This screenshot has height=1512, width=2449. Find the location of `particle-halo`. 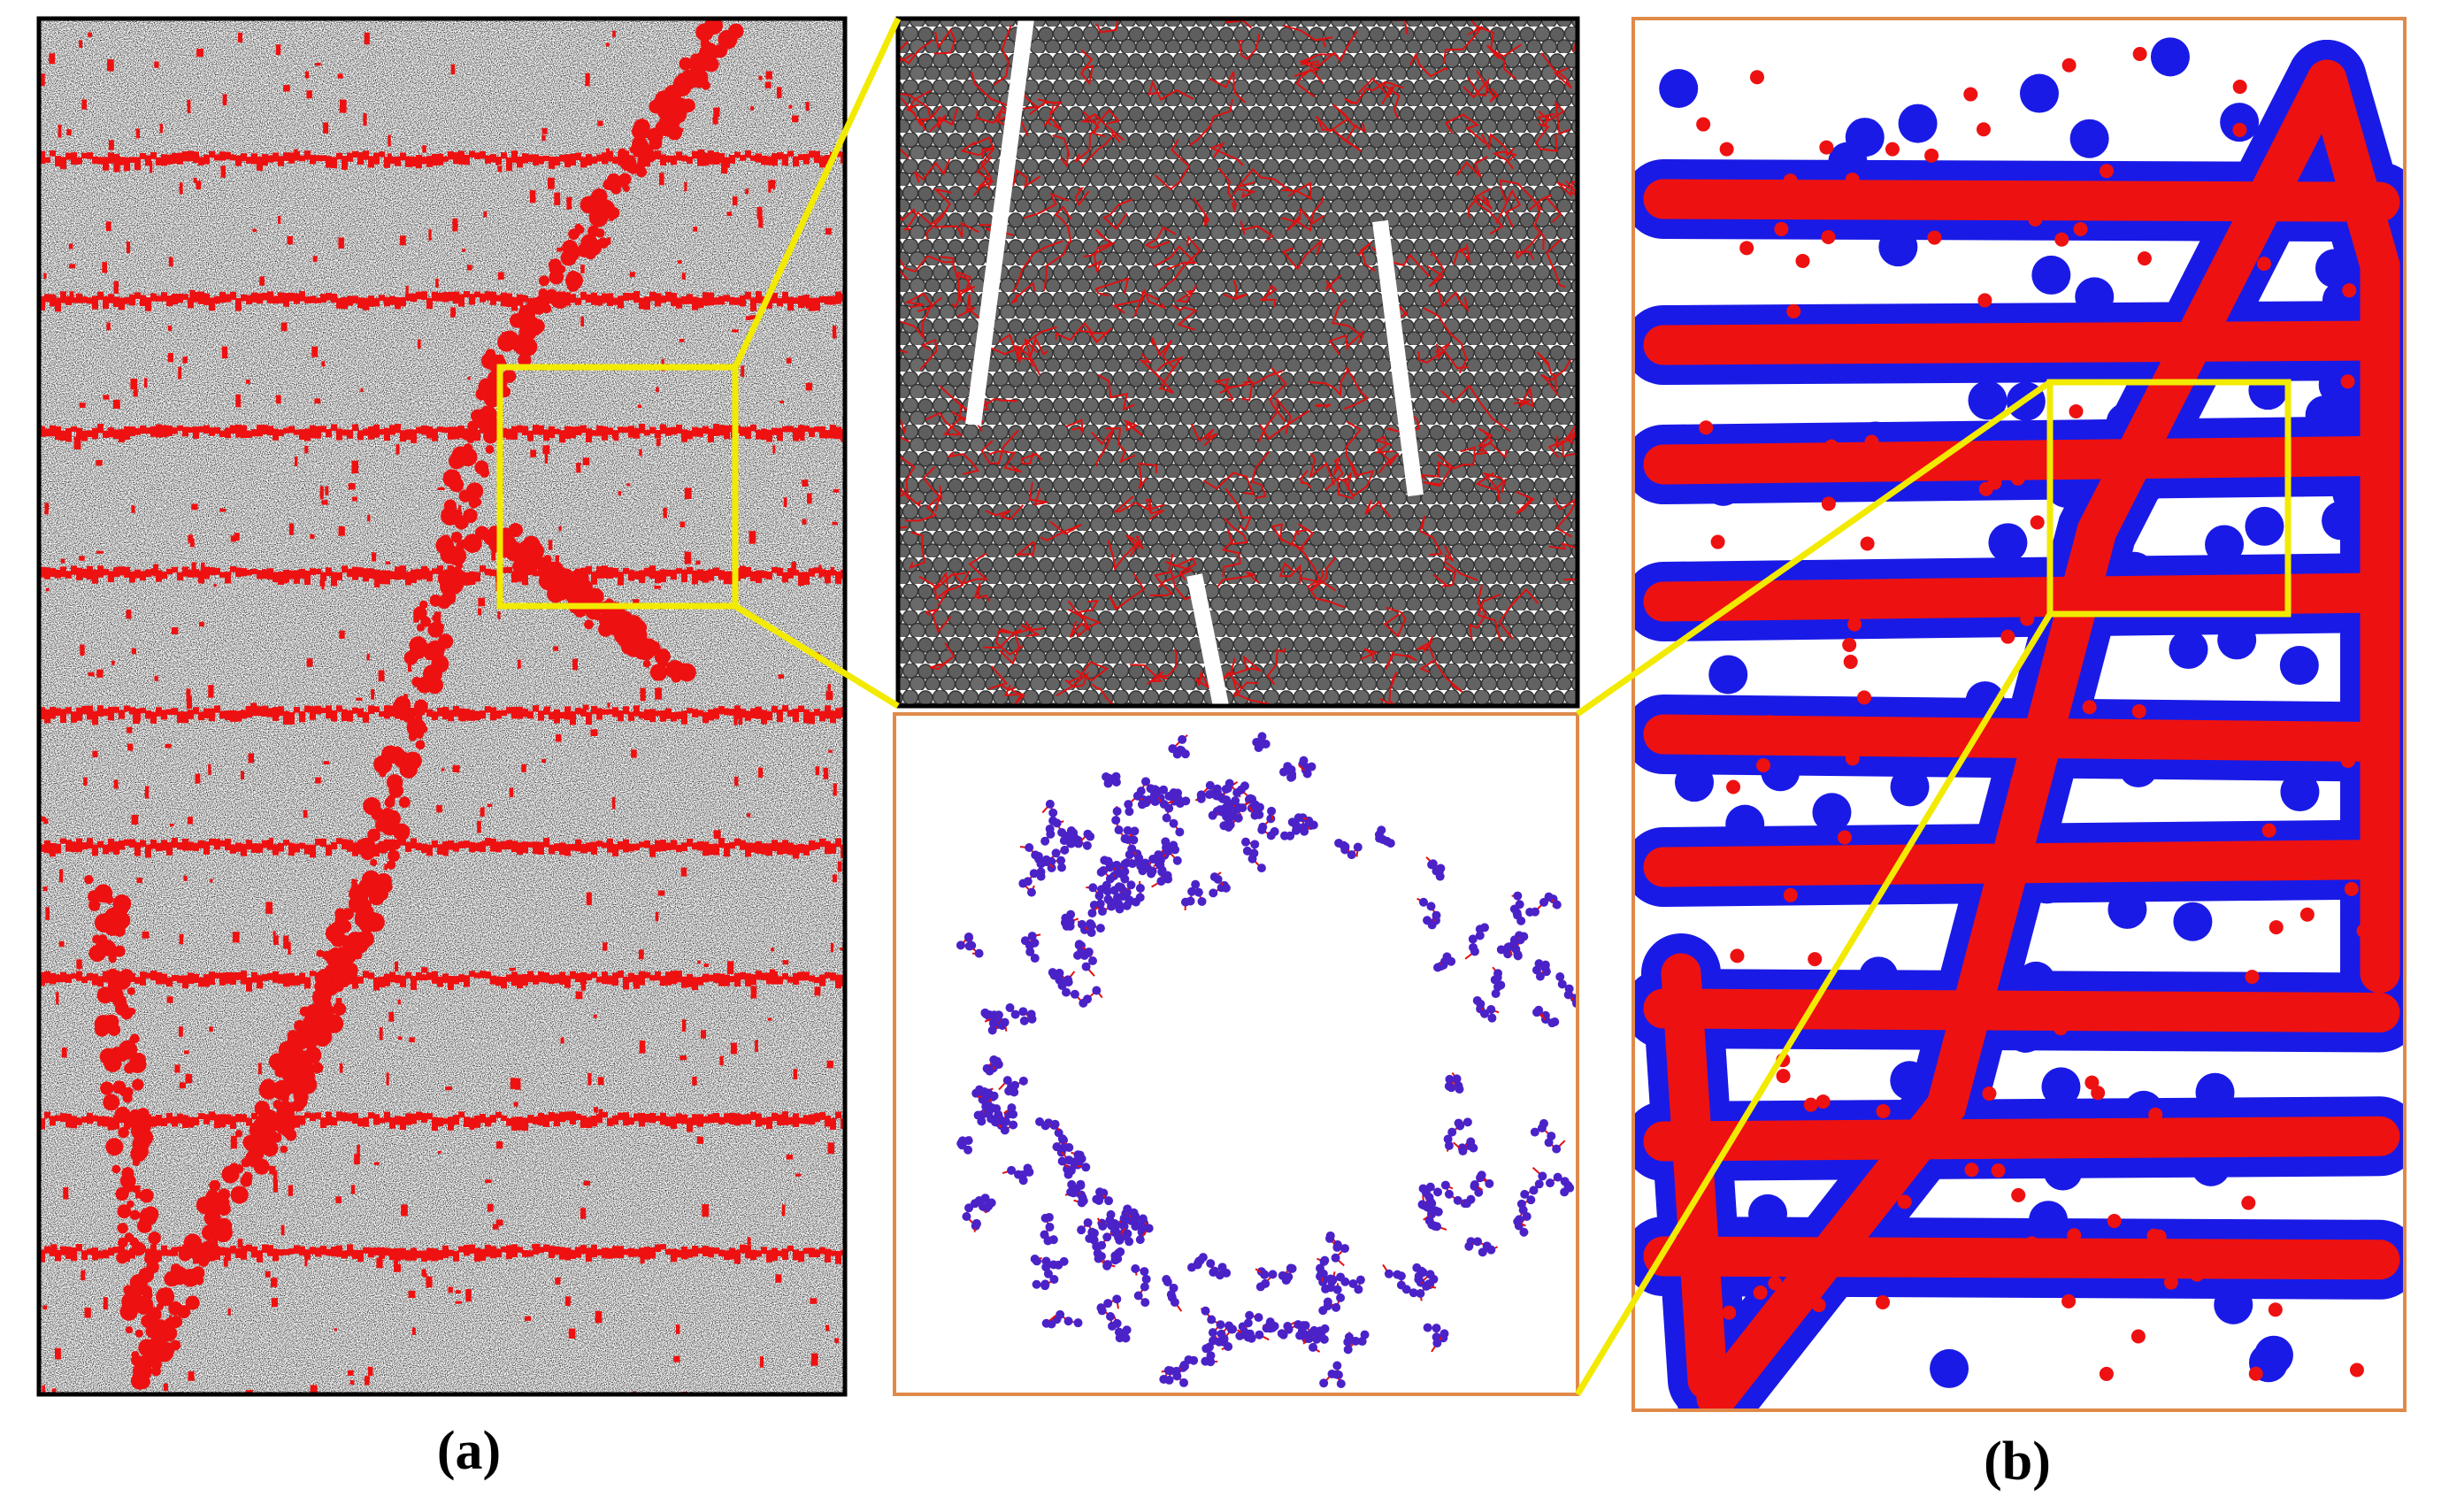

particle-halo is located at coordinates (2095, 297).